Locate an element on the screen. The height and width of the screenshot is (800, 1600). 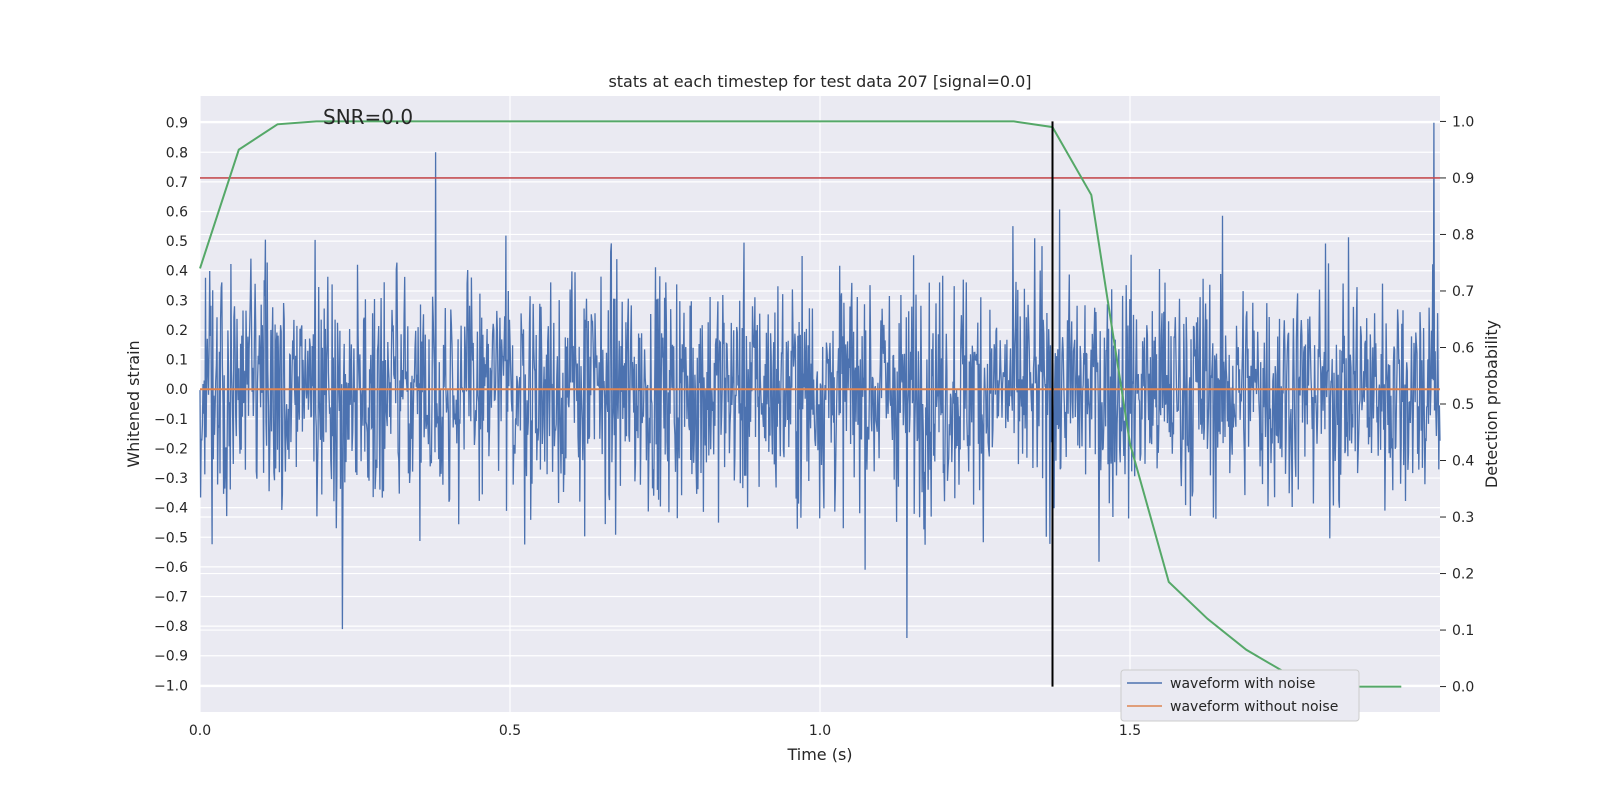
y2-tick-label: 0.5 is located at coordinates (1463, 405).